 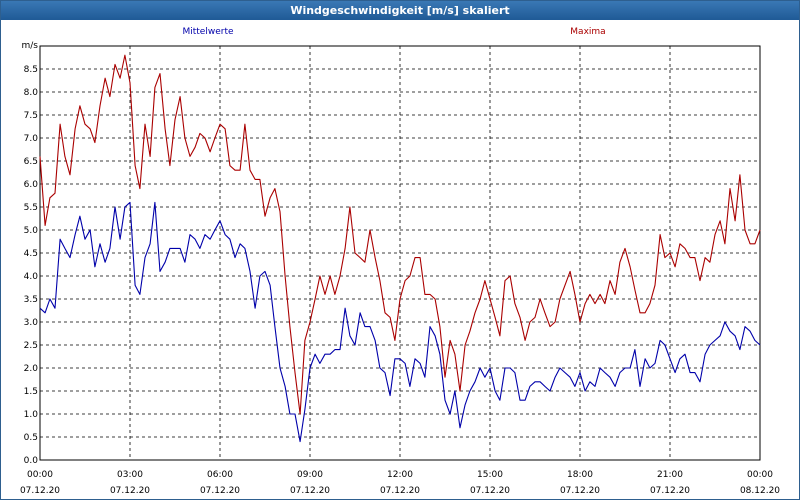 What do you see at coordinates (31, 70) in the screenshot?
I see `y-tick-label: 8.5` at bounding box center [31, 70].